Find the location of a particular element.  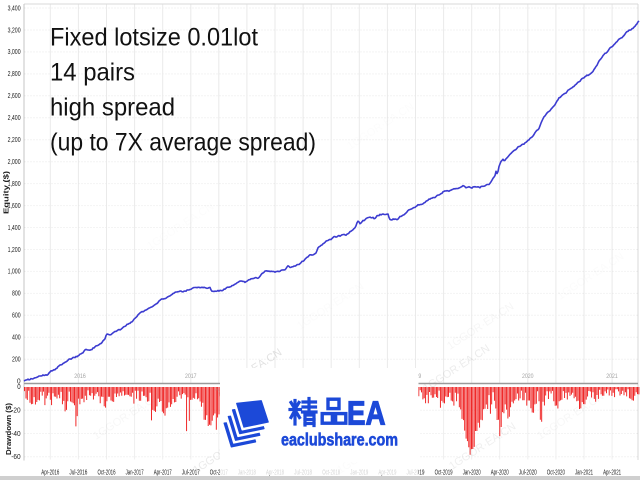

svg-text: Jan-2020 is located at coordinates (472, 472).